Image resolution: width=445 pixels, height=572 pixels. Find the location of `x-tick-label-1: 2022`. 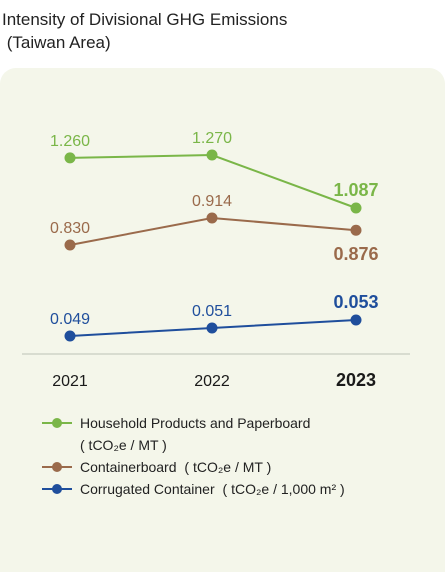

x-tick-label-1: 2022 is located at coordinates (212, 381).